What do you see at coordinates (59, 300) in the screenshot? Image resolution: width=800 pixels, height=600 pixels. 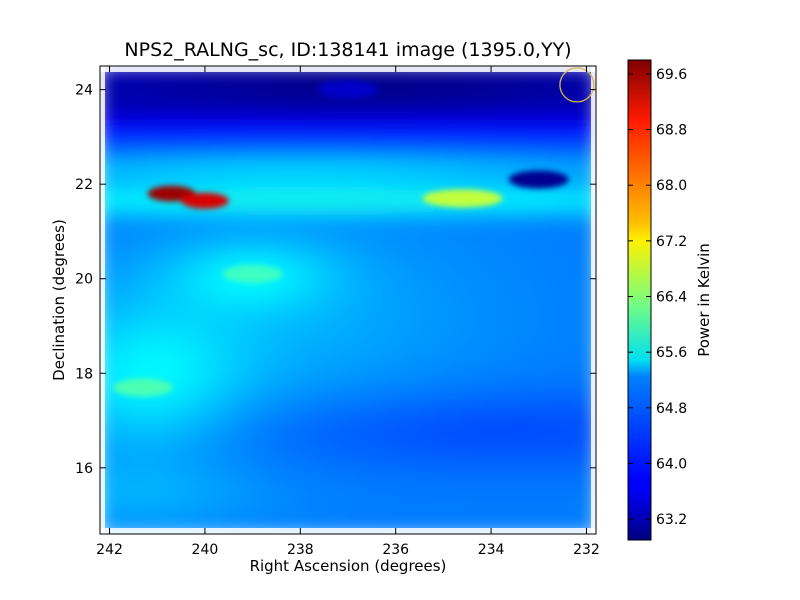 I see `y-axis-label: Declination (degrees)` at bounding box center [59, 300].